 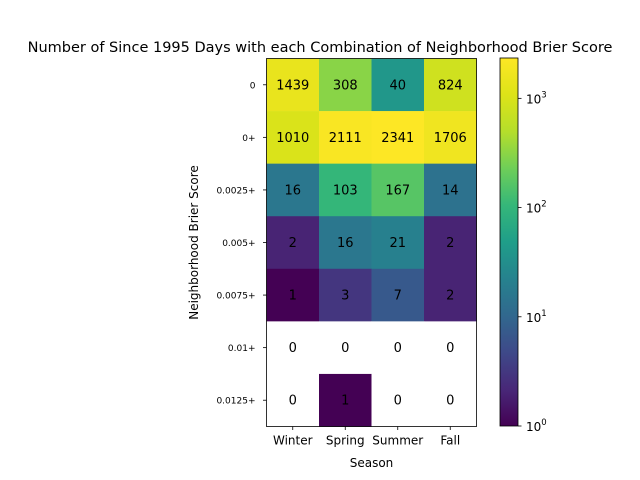 I want to click on colorbar: 10⁰ 10¹ 10² 10³, so click(x=523, y=245).